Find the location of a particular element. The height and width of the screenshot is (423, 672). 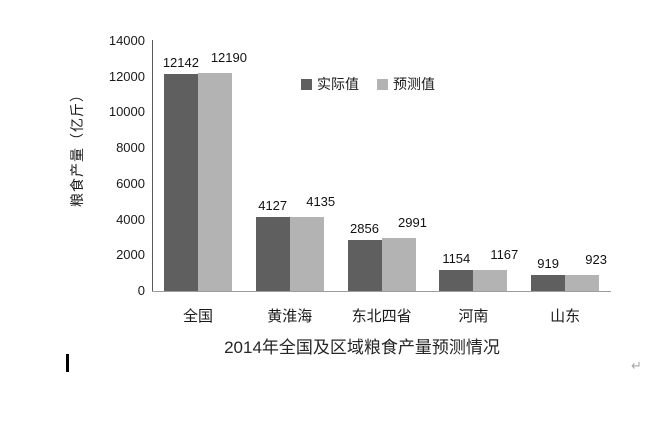

x-category-label: 黄淮海 is located at coordinates (290, 316).